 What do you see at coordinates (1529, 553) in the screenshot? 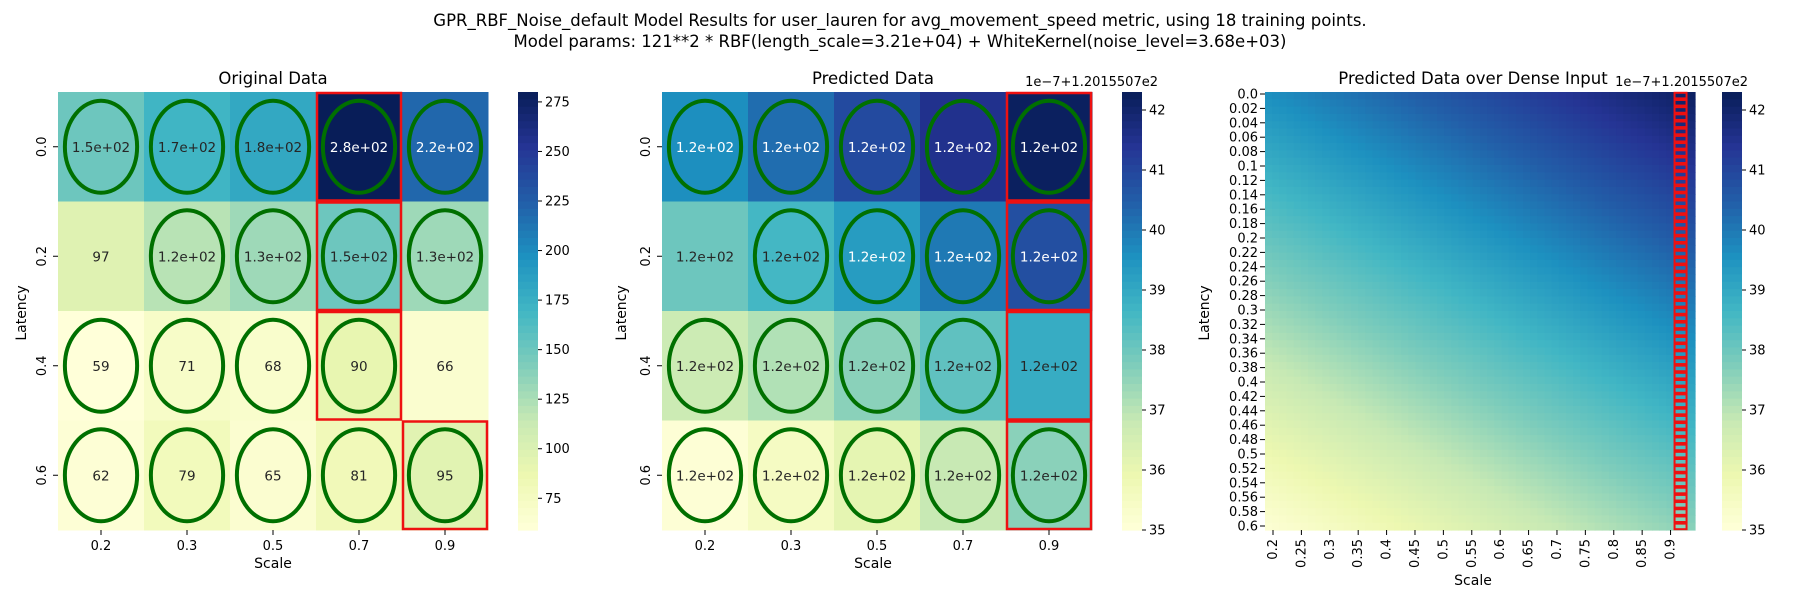
I see `x-tick-label: 0.65` at bounding box center [1529, 553].